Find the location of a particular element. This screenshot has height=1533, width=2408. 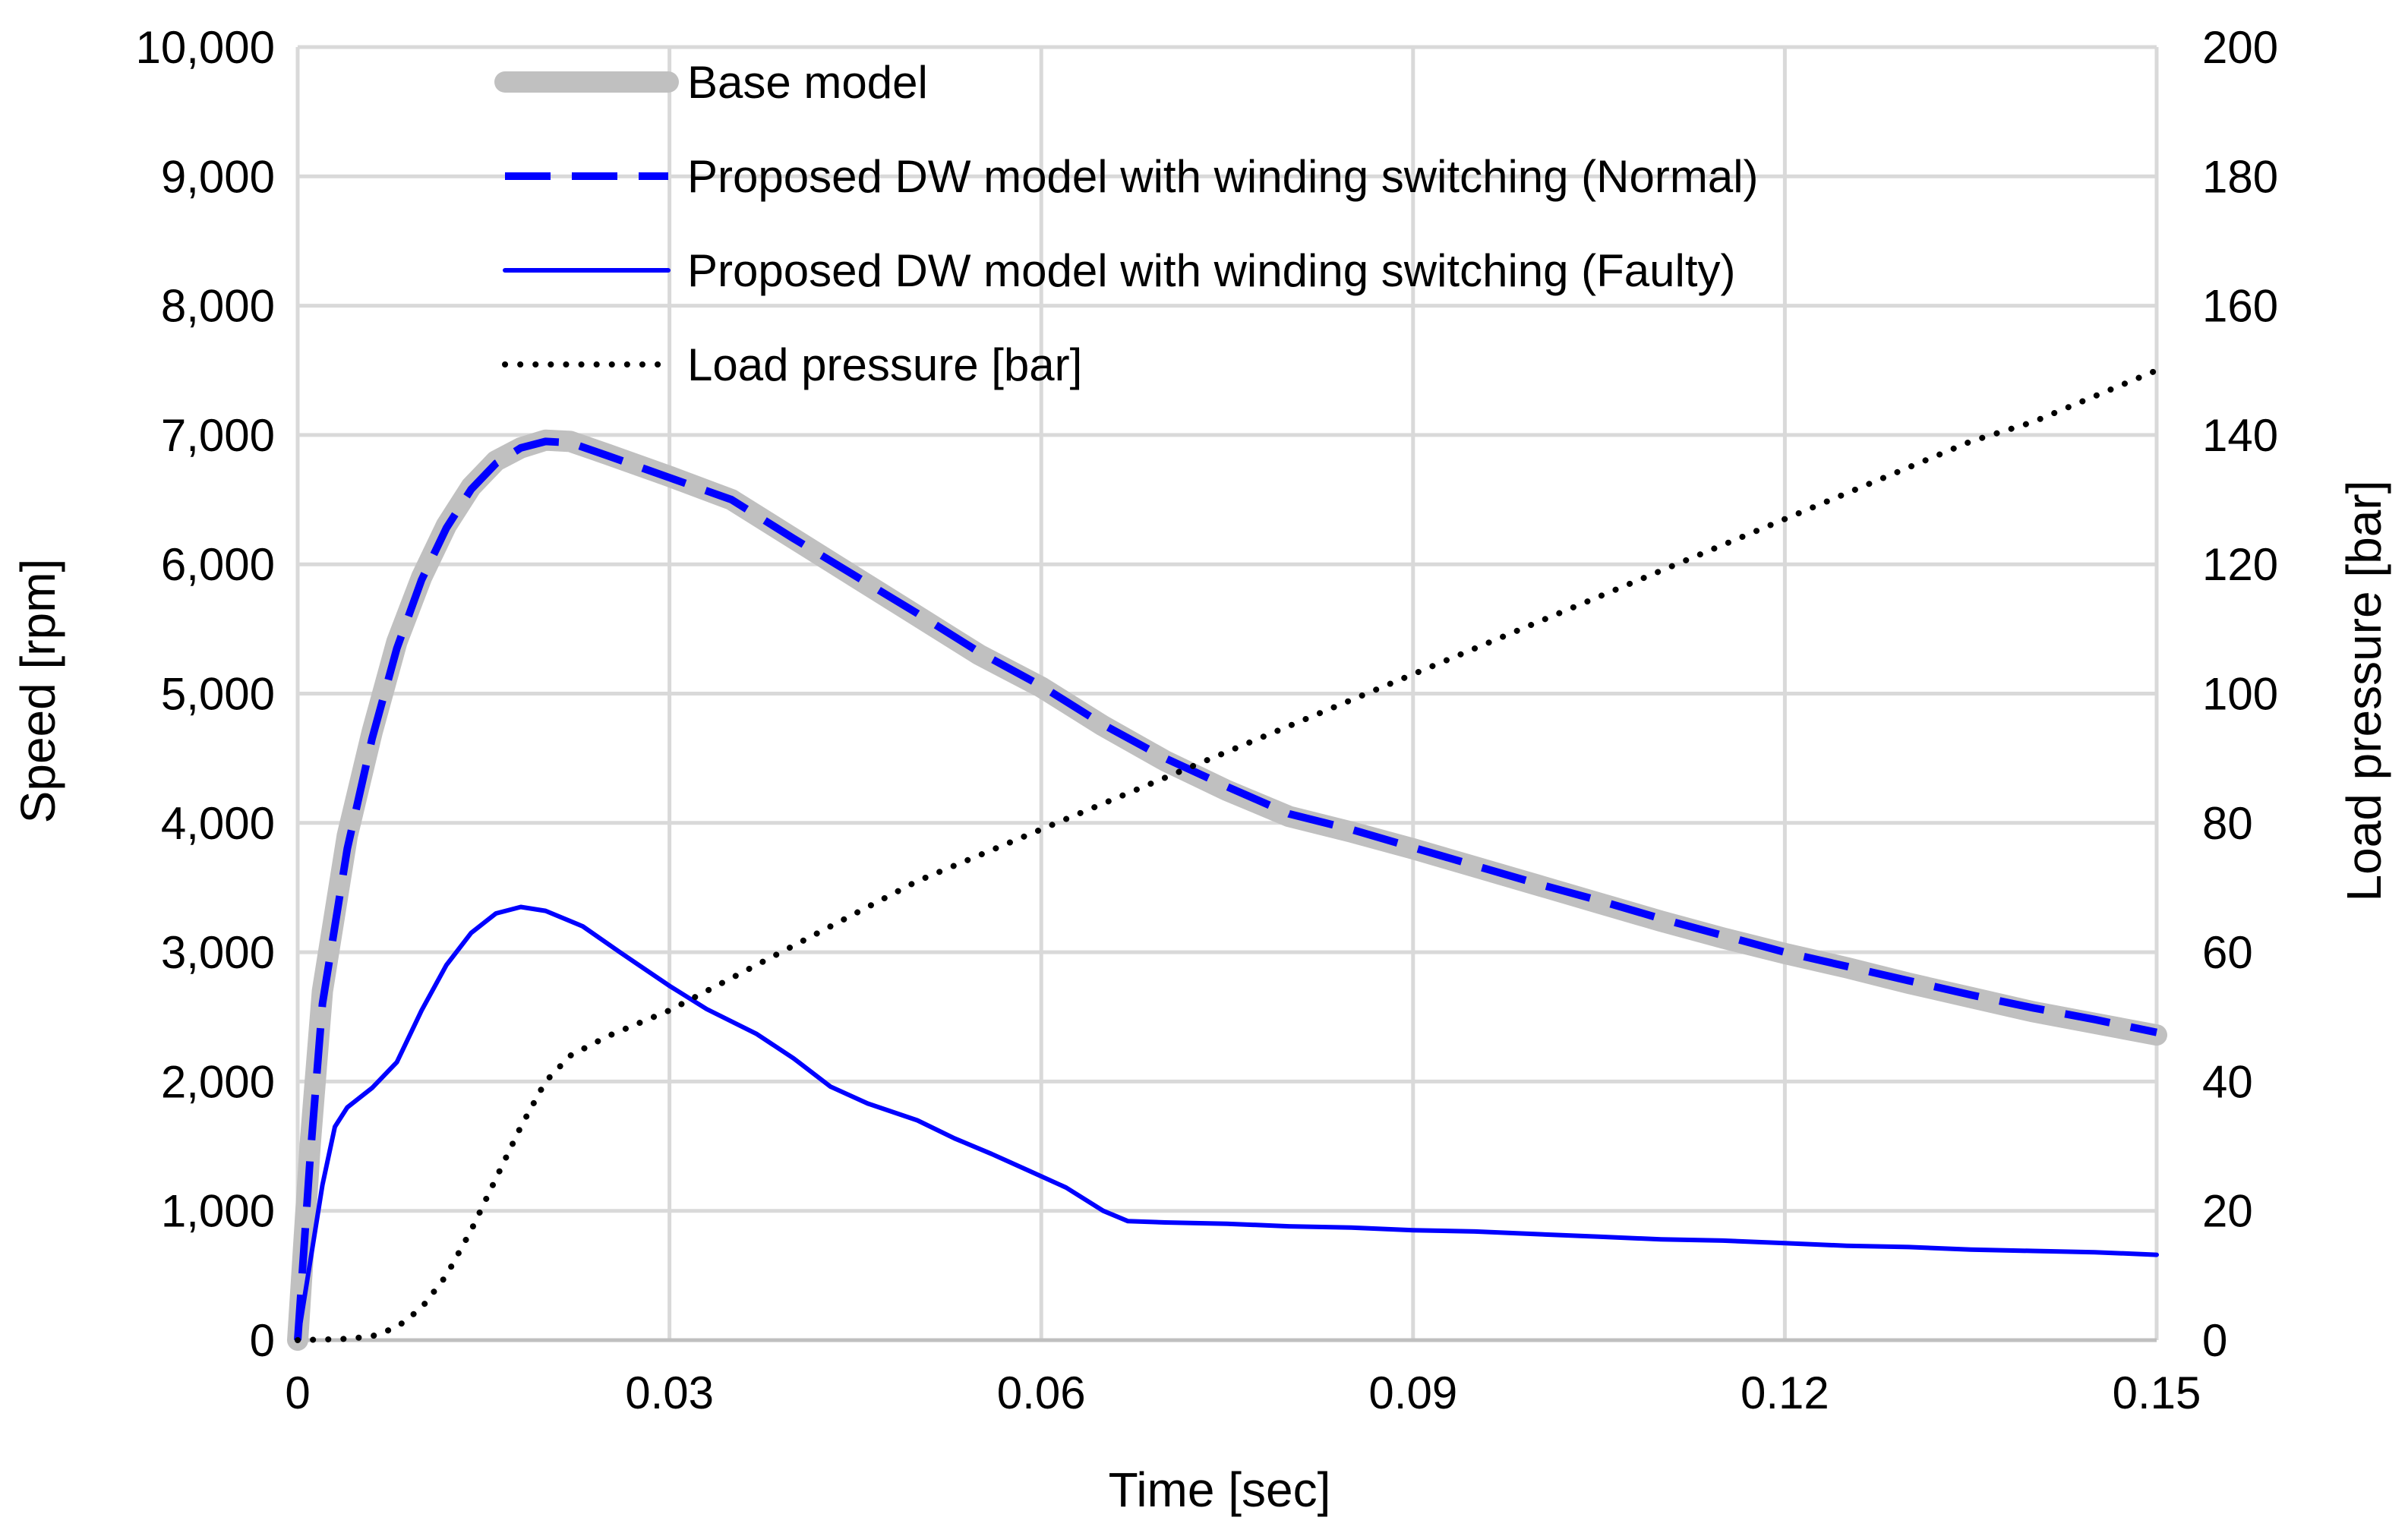

x-tick-label: 0 is located at coordinates (297, 1392).